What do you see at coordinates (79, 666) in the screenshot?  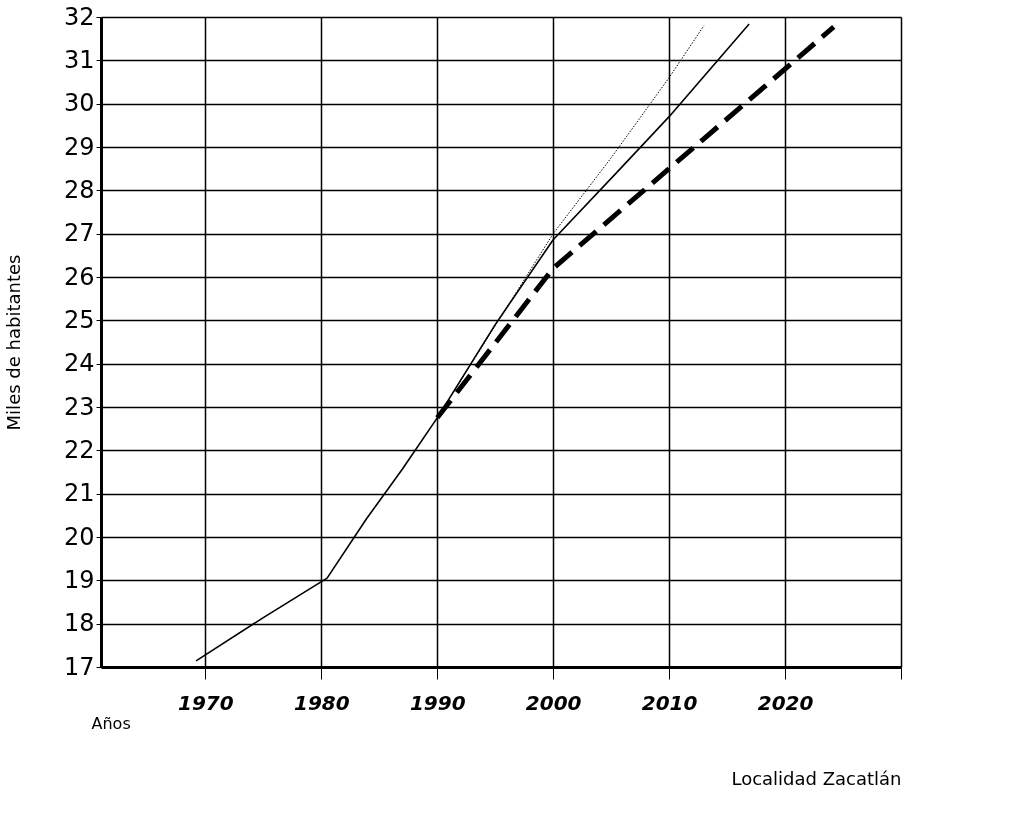 I see `y-tick-label: 17` at bounding box center [79, 666].